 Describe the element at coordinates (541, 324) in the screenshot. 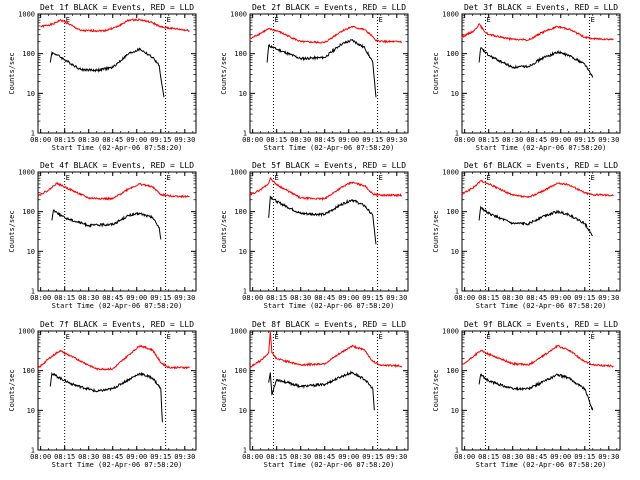

I see `panel-title: Det 9f BLACK = Events, RED = LLD` at that location.